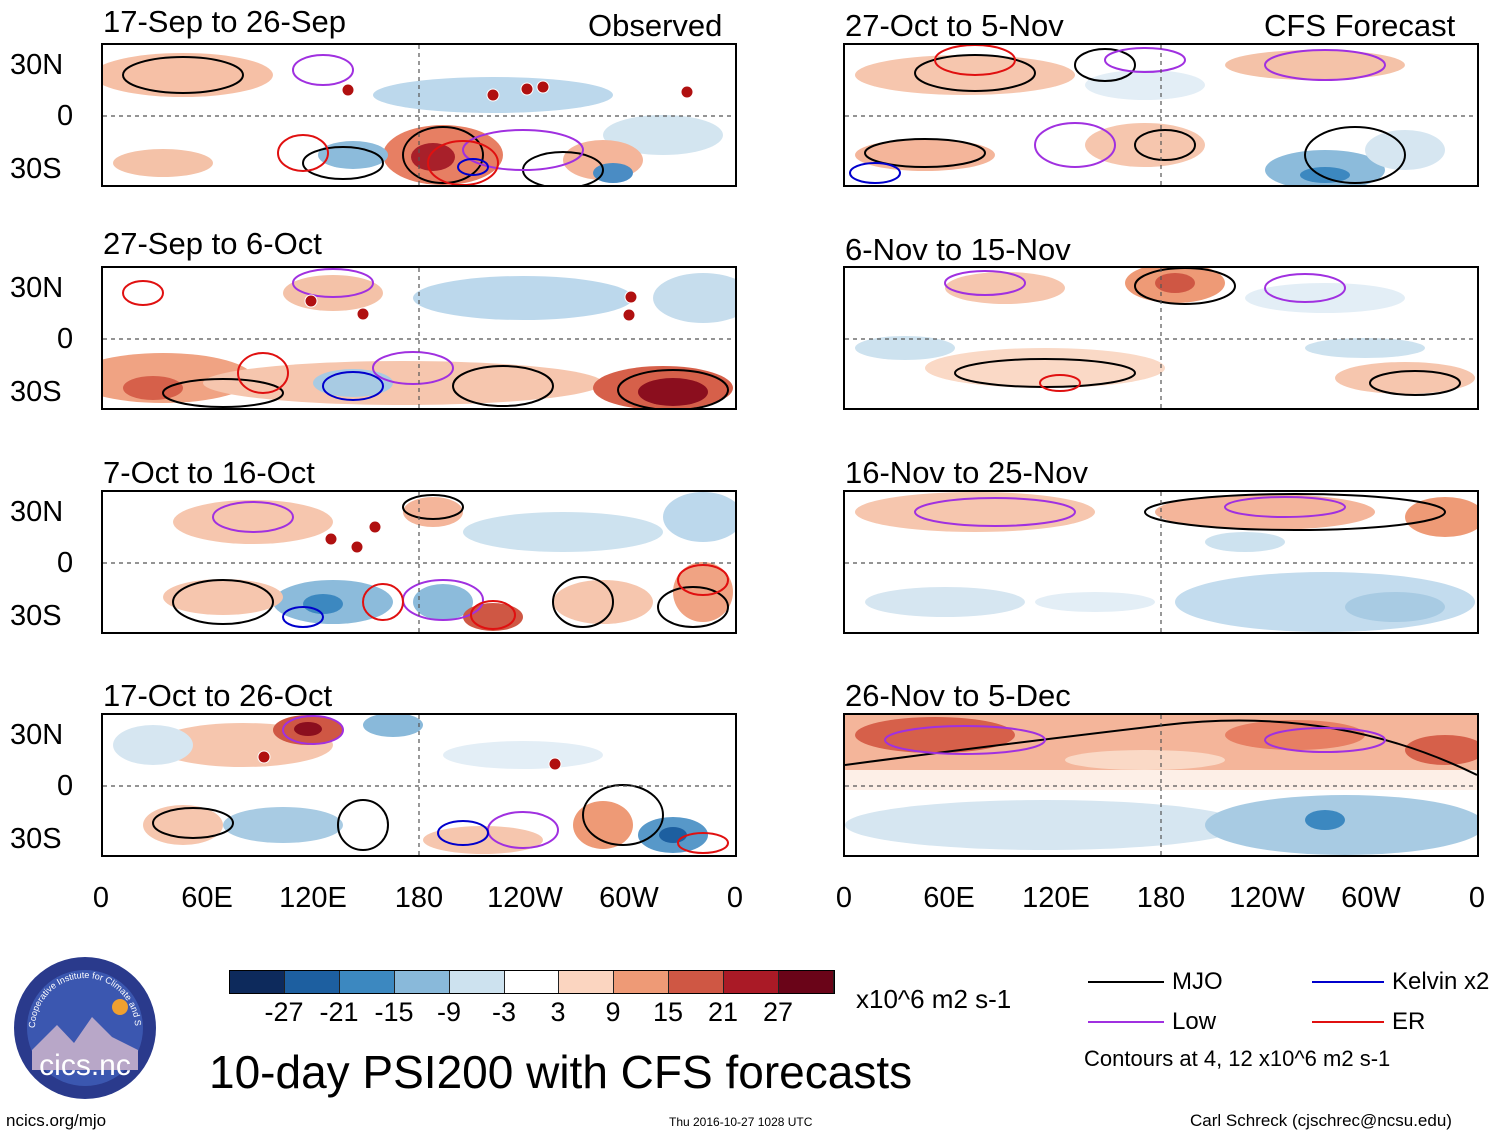 Image resolution: width=1510 pixels, height=1137 pixels. I want to click on footer-link: ncics.org/mjo, so click(56, 1120).